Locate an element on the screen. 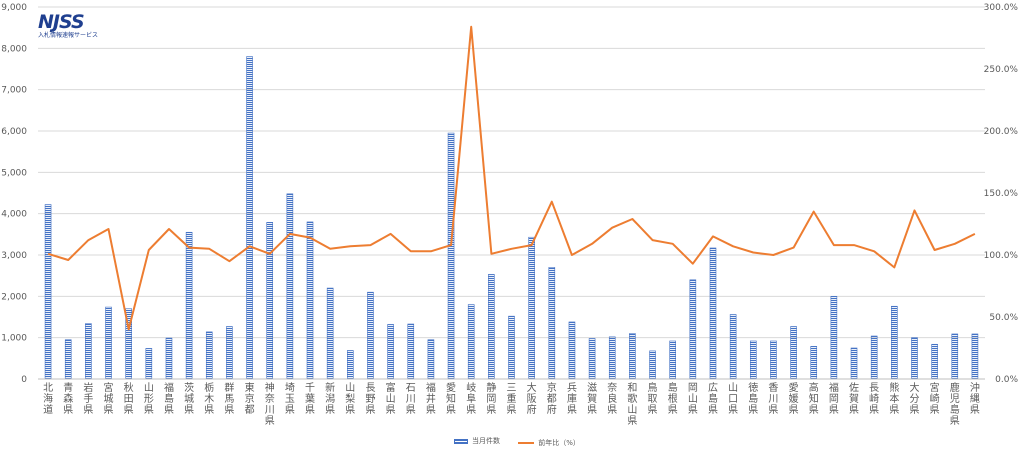  x-tick-label: 大阪府 is located at coordinates (532, 398).